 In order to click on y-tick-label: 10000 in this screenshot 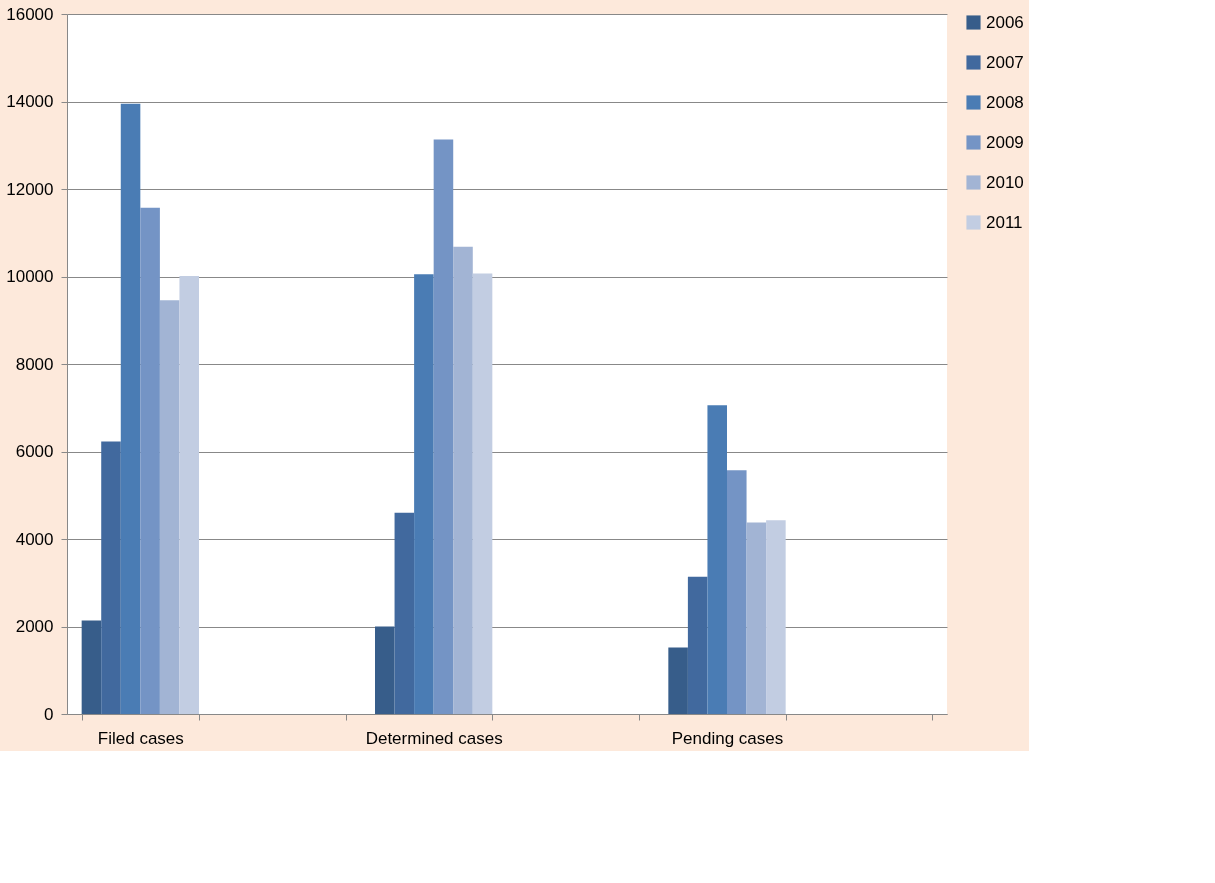, I will do `click(30, 276)`.